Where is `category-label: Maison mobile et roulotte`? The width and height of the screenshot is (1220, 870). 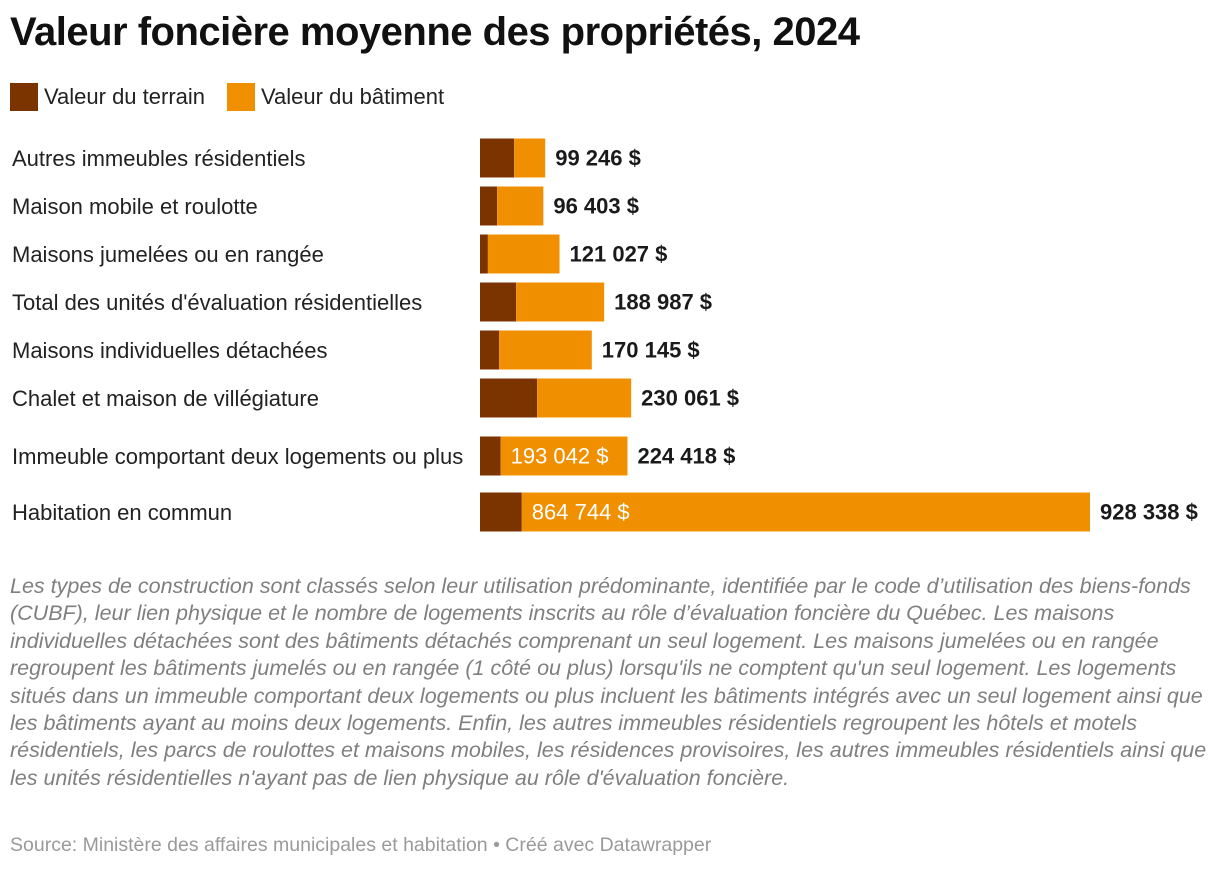
category-label: Maison mobile et roulotte is located at coordinates (135, 206).